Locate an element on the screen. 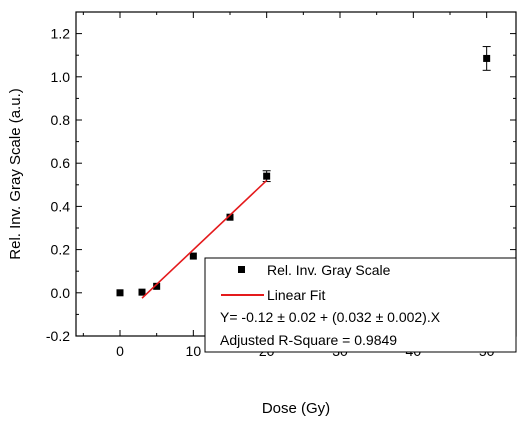 The image size is (519, 424). y-tick-label: 0.6 is located at coordinates (61, 163).